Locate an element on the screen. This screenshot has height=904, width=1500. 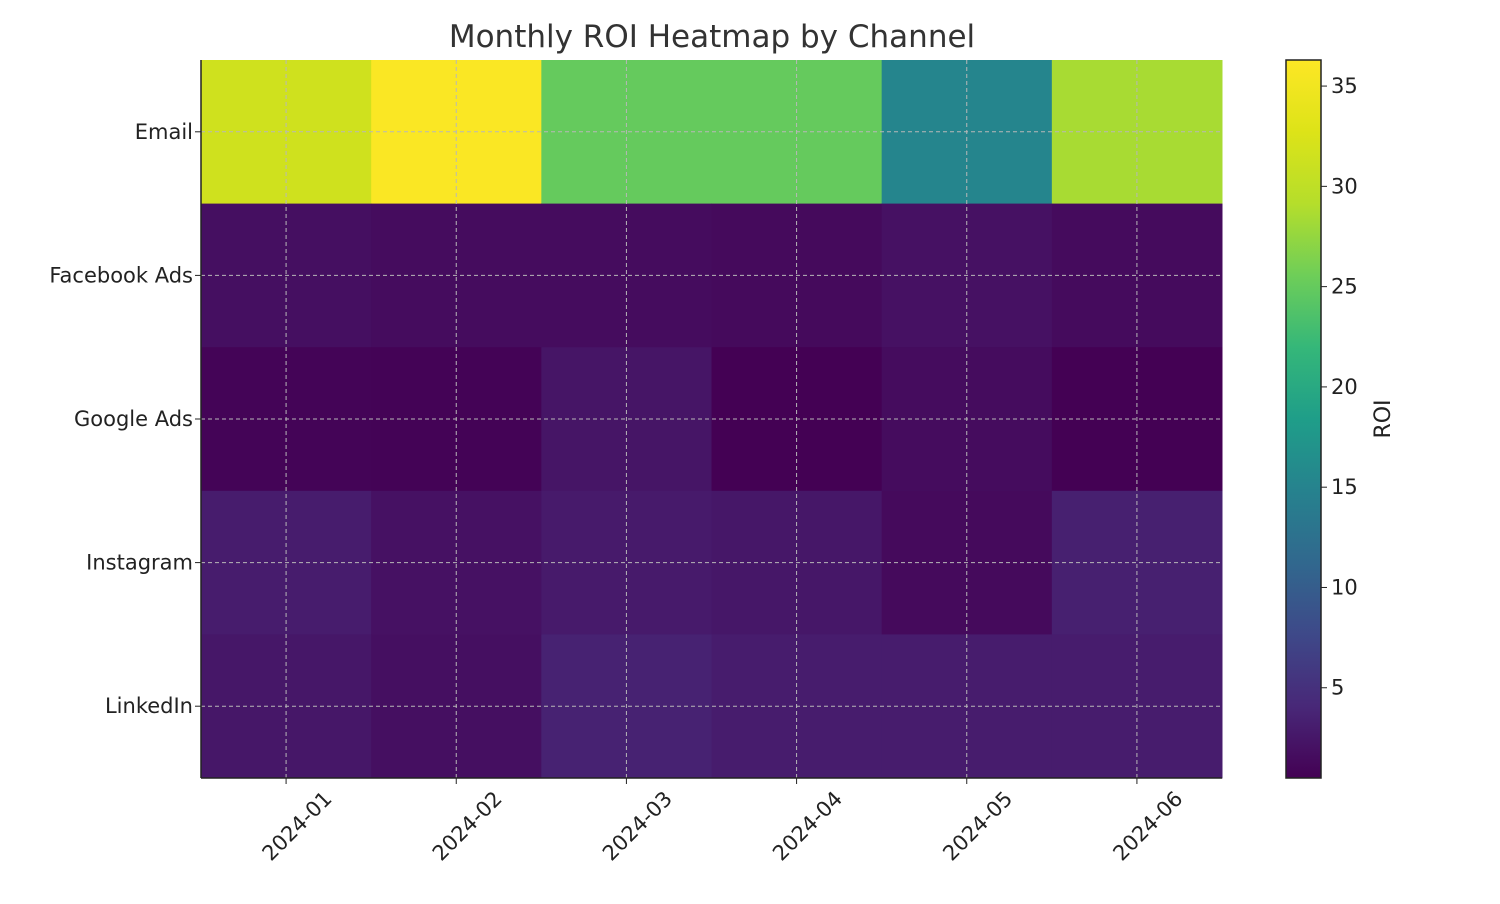
x-tick-label: 2024-05 is located at coordinates (977, 826).